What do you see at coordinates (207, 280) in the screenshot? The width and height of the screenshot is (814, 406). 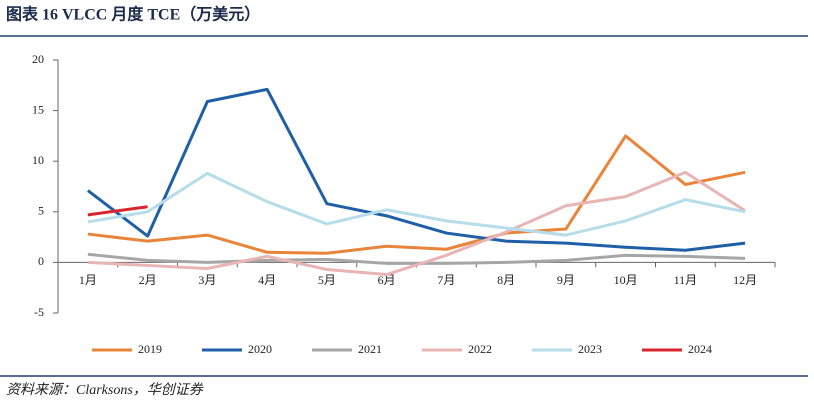 I see `x-tick-label: 3月` at bounding box center [207, 280].